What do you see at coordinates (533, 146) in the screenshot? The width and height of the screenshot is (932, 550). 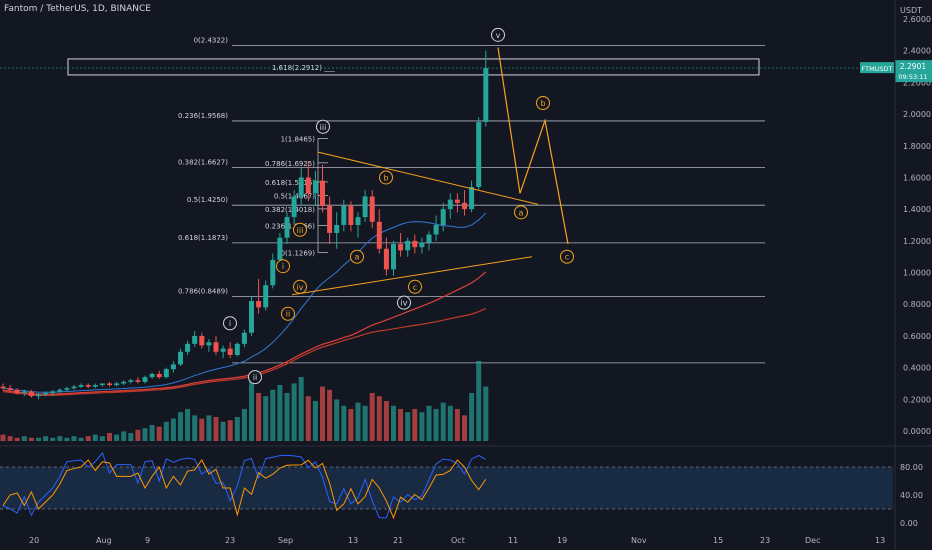 I see `projection-path` at bounding box center [533, 146].